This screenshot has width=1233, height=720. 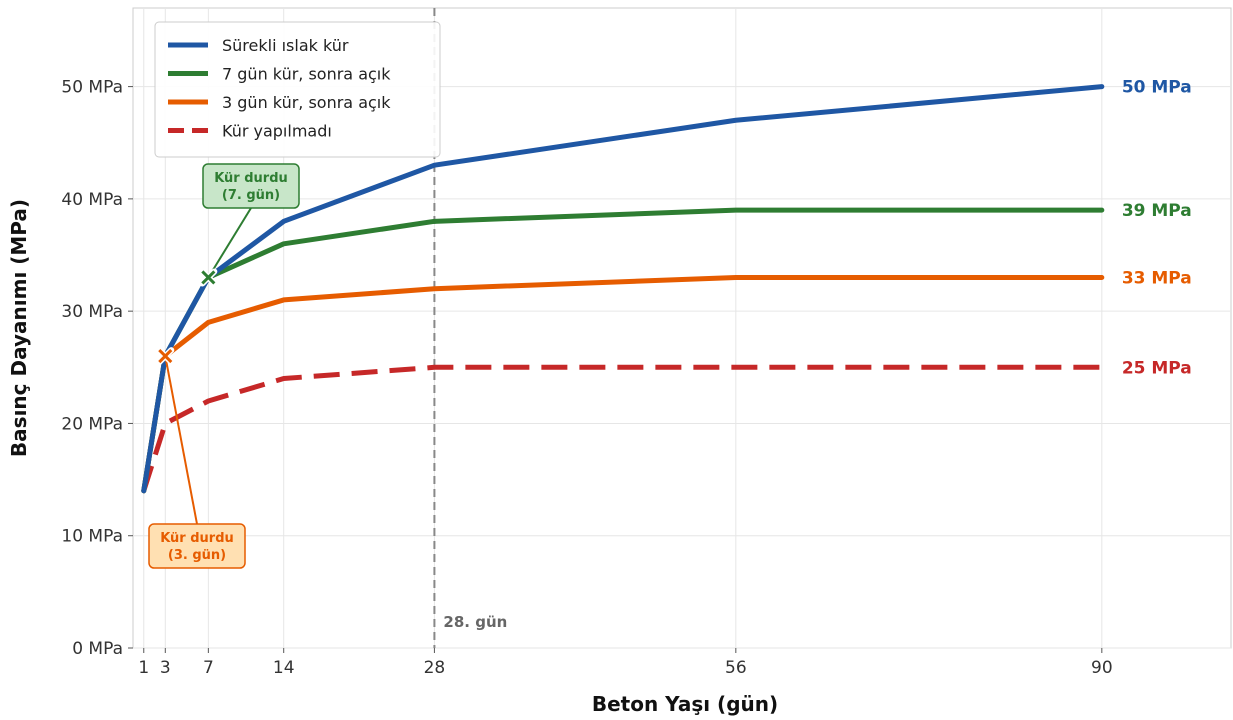 I want to click on legend-label-3: 3 gün kür, sonra açık, so click(x=306, y=102).